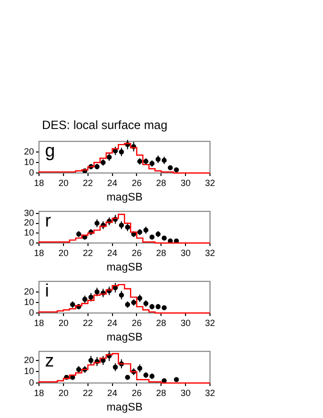 The width and height of the screenshot is (323, 418). I want to click on annotation: i, so click(47, 290).